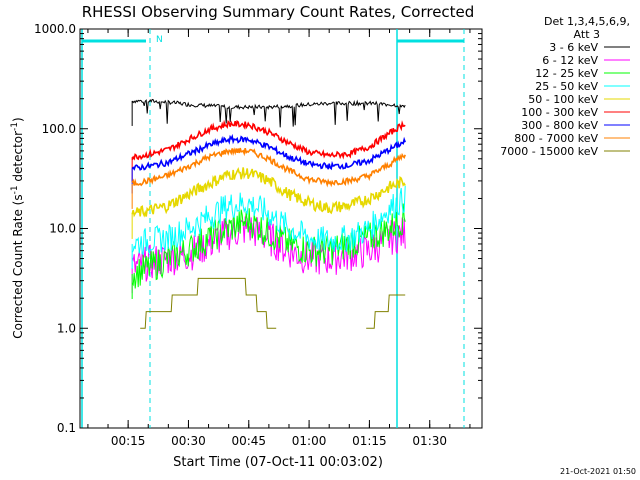 This screenshot has width=640, height=480. Describe the element at coordinates (549, 151) in the screenshot. I see `legend-label: 7000 - 15000 keV` at that location.